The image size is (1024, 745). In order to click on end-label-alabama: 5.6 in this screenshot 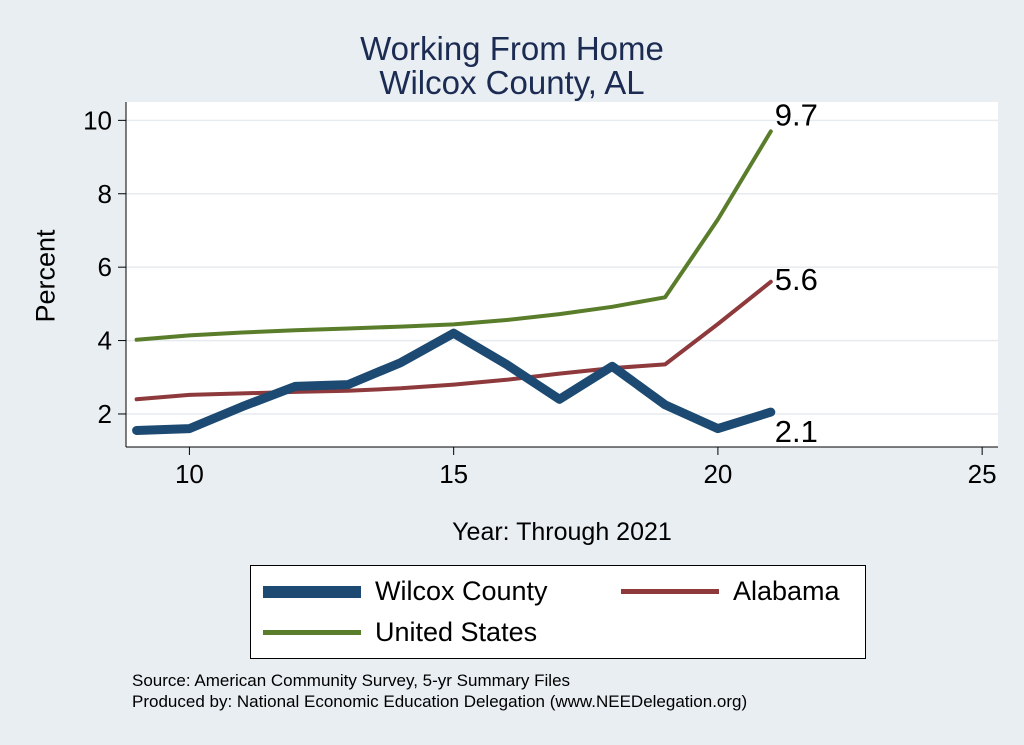, I will do `click(796, 279)`.